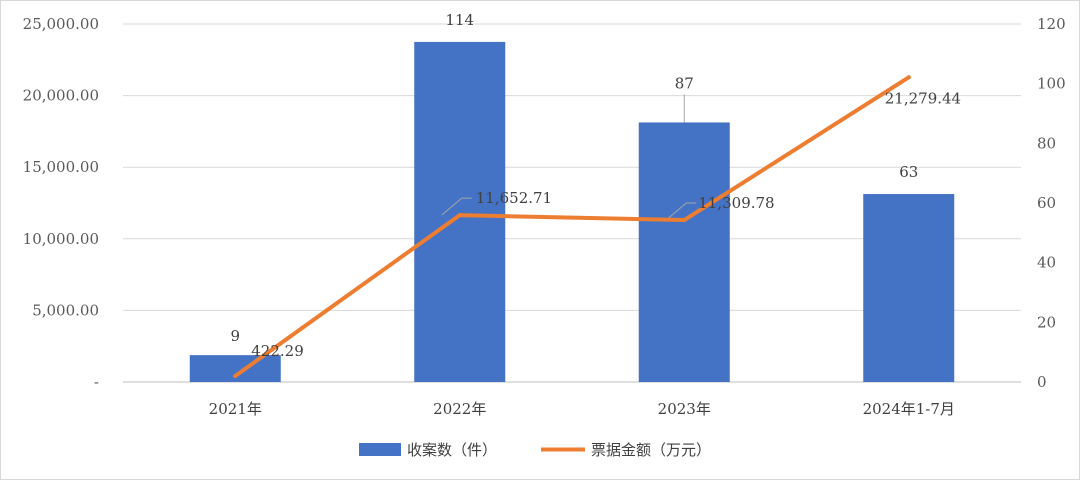  Describe the element at coordinates (277, 351) in the screenshot. I see `line-data-label: 422.29` at that location.